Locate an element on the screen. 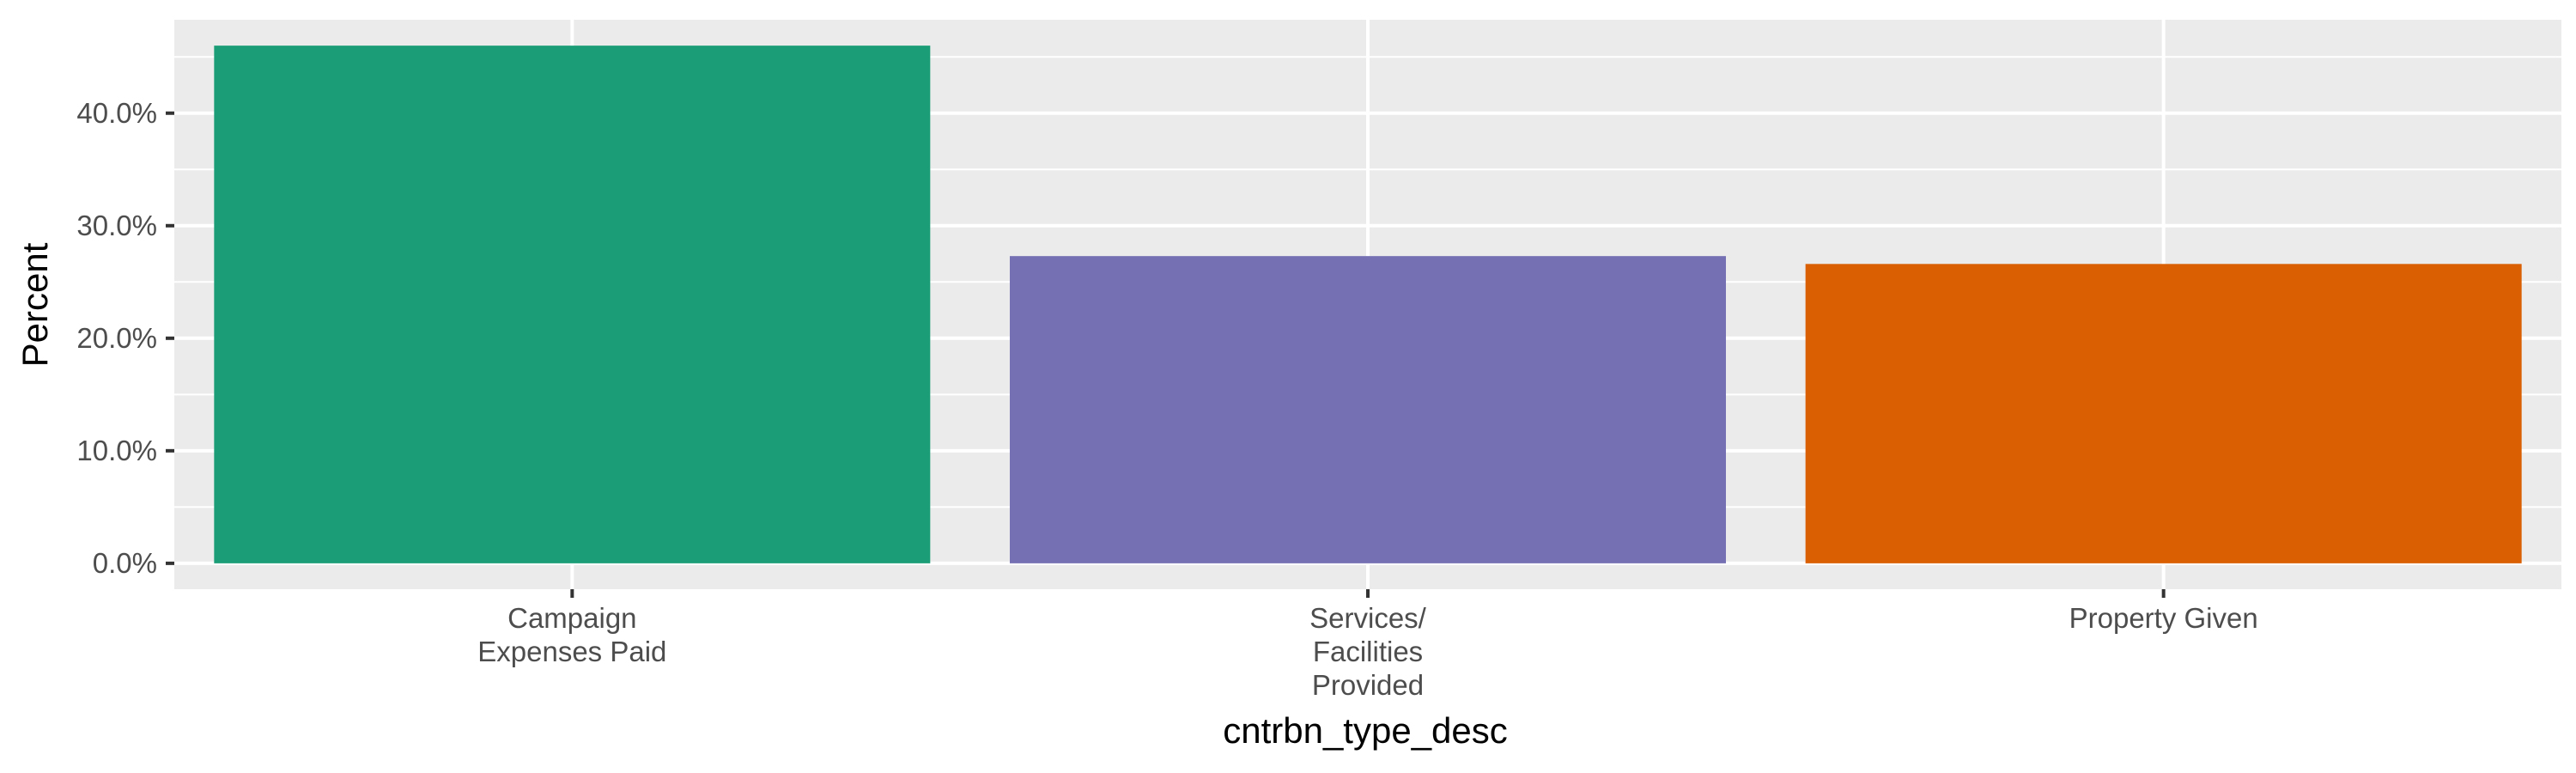  y-tick-label: 30.0% is located at coordinates (117, 226).